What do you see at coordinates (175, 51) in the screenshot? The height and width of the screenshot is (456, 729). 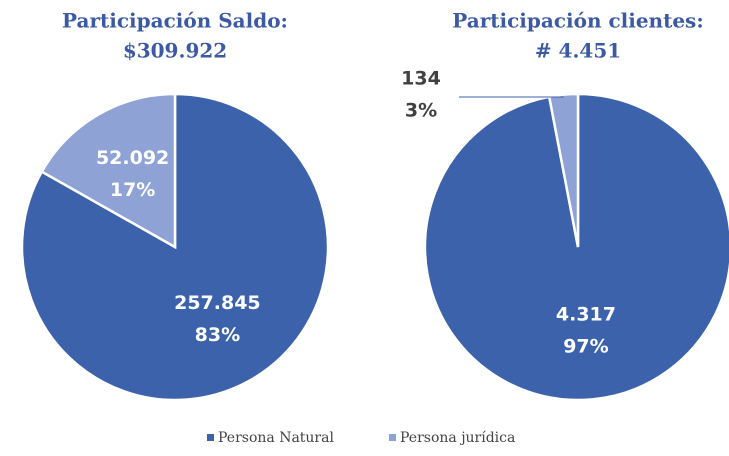 I see `chart-subtitle: $309.922` at bounding box center [175, 51].